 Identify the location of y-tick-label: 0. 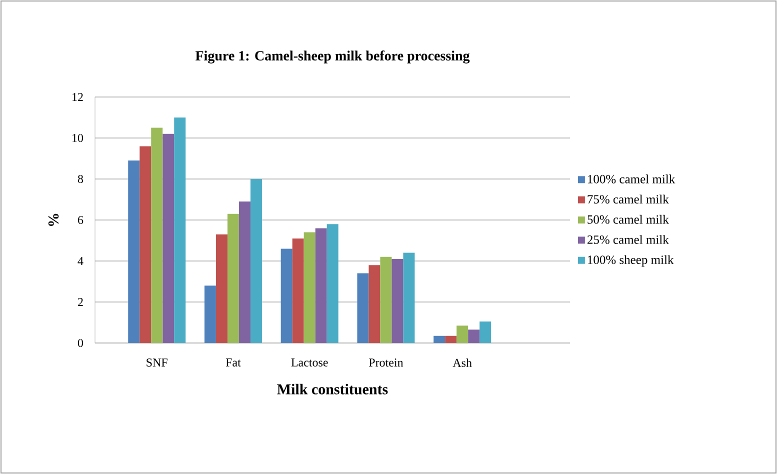
(81, 343).